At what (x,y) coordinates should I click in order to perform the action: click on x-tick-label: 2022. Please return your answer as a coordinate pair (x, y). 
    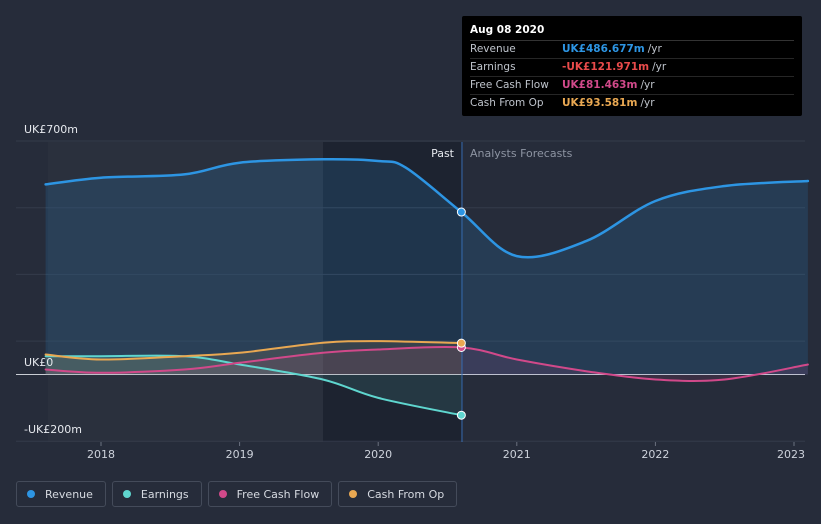
    Looking at the image, I should click on (655, 454).